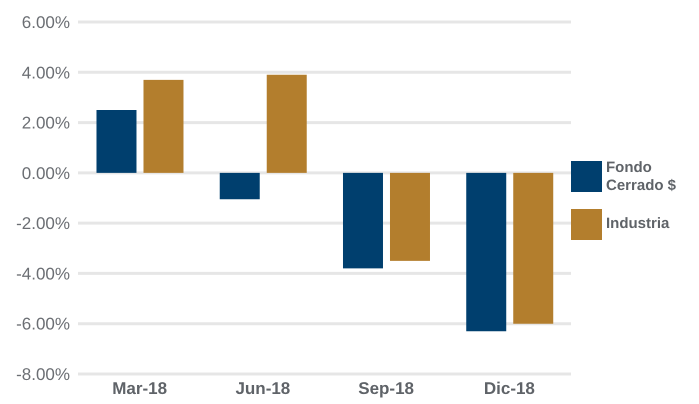 The height and width of the screenshot is (404, 699). What do you see at coordinates (386, 388) in the screenshot?
I see `x-tick-label: Sep-18` at bounding box center [386, 388].